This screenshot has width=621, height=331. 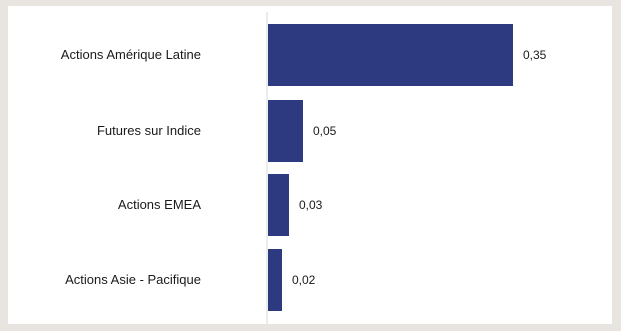 I want to click on category-label: Futures sur Indice, so click(x=149, y=130).